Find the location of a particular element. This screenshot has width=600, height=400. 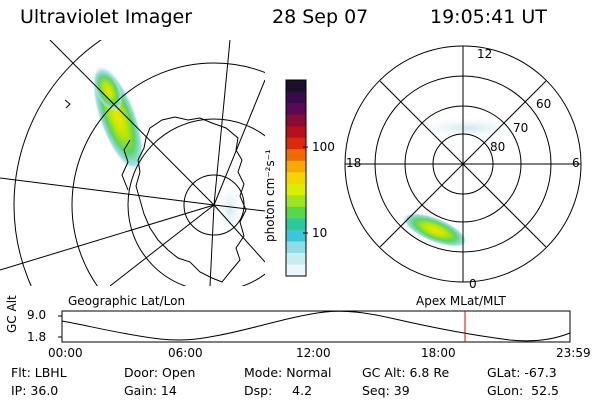

colorbar-tick-100: 100 is located at coordinates (323, 147).